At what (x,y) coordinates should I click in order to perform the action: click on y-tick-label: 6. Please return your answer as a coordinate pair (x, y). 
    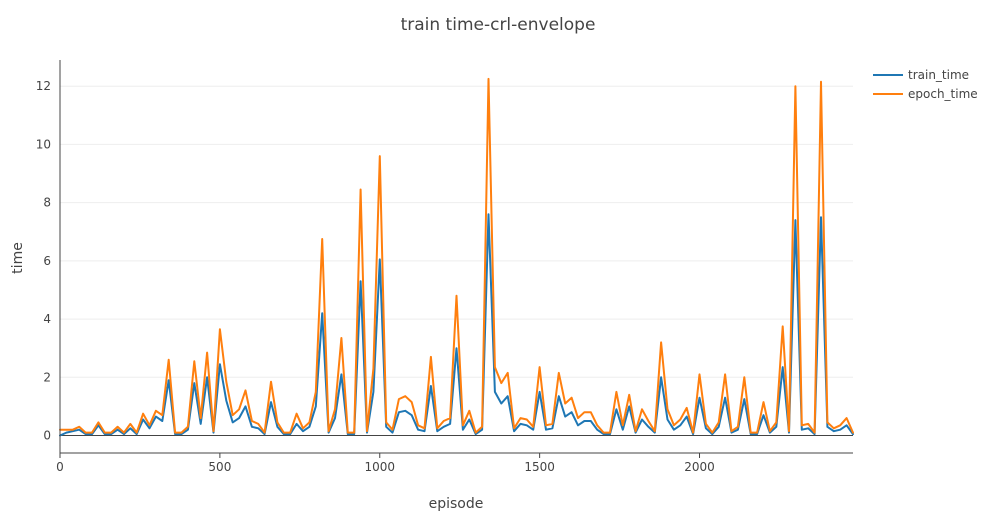
    Looking at the image, I should click on (47, 261).